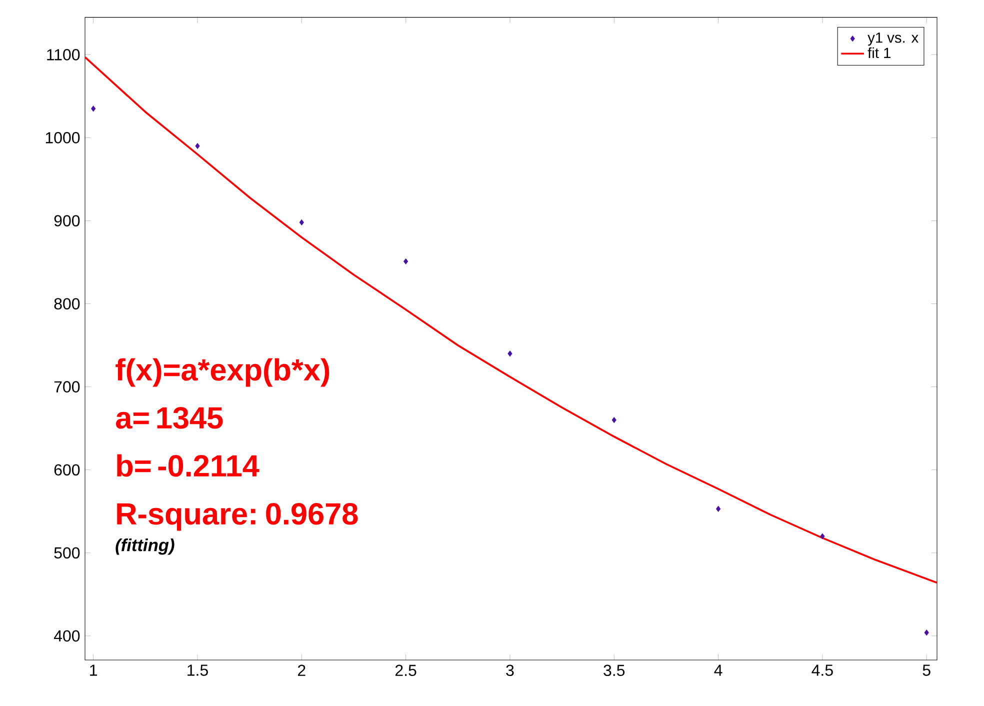 The width and height of the screenshot is (984, 706). I want to click on x-tick-label: 1.5, so click(198, 670).